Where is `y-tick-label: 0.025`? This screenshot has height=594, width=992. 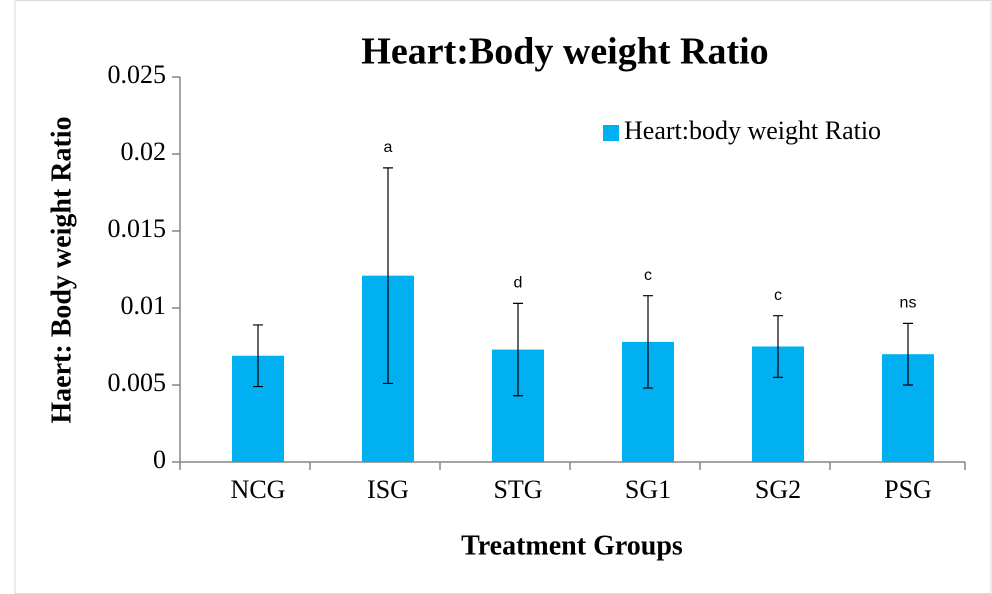
y-tick-label: 0.025 is located at coordinates (137, 74).